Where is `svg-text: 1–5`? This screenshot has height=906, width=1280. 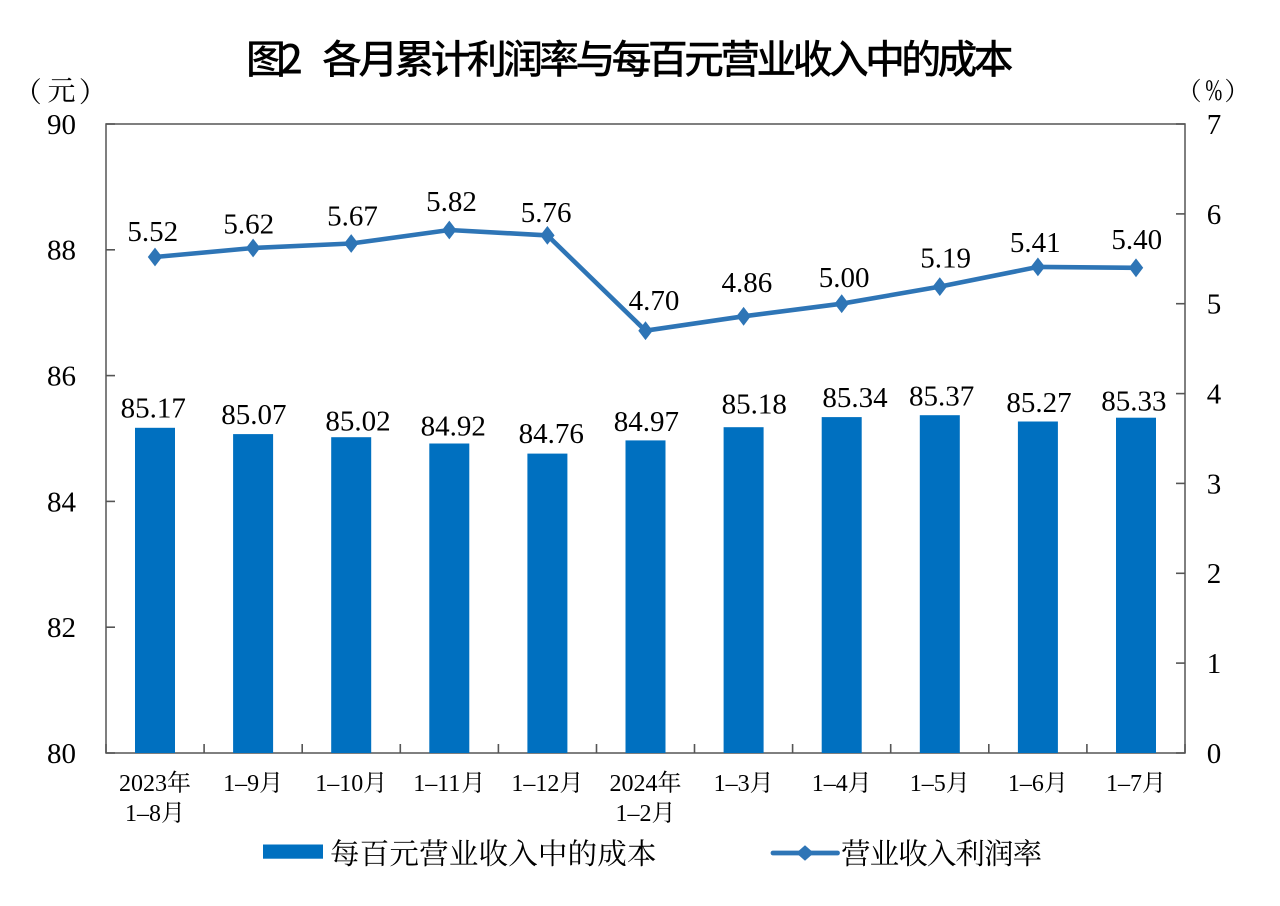 svg-text: 1–5 is located at coordinates (928, 784).